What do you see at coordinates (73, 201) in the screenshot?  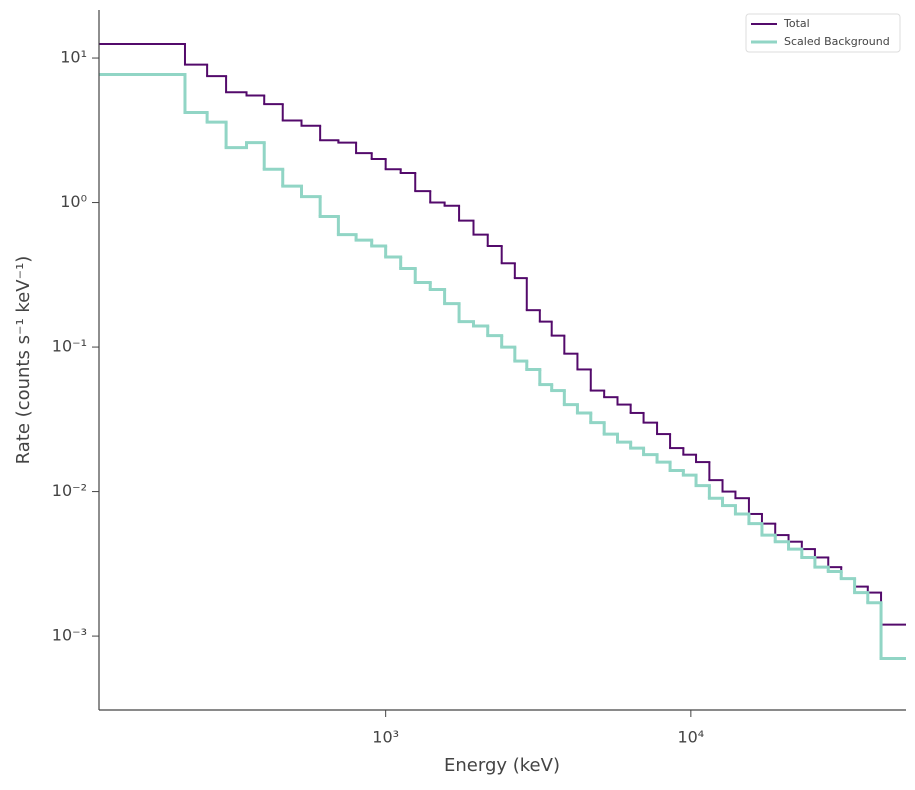 I see `y-tick-label: 10⁰` at bounding box center [73, 201].